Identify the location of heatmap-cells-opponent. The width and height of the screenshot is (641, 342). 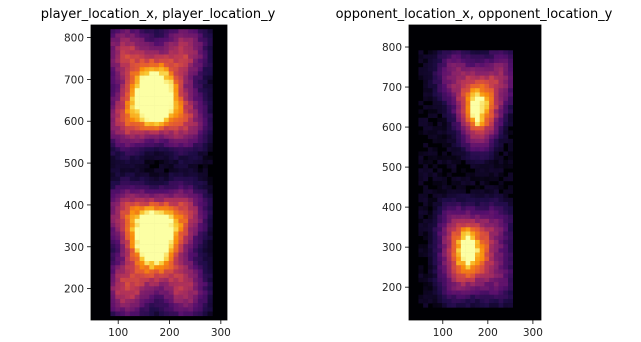
(466, 179).